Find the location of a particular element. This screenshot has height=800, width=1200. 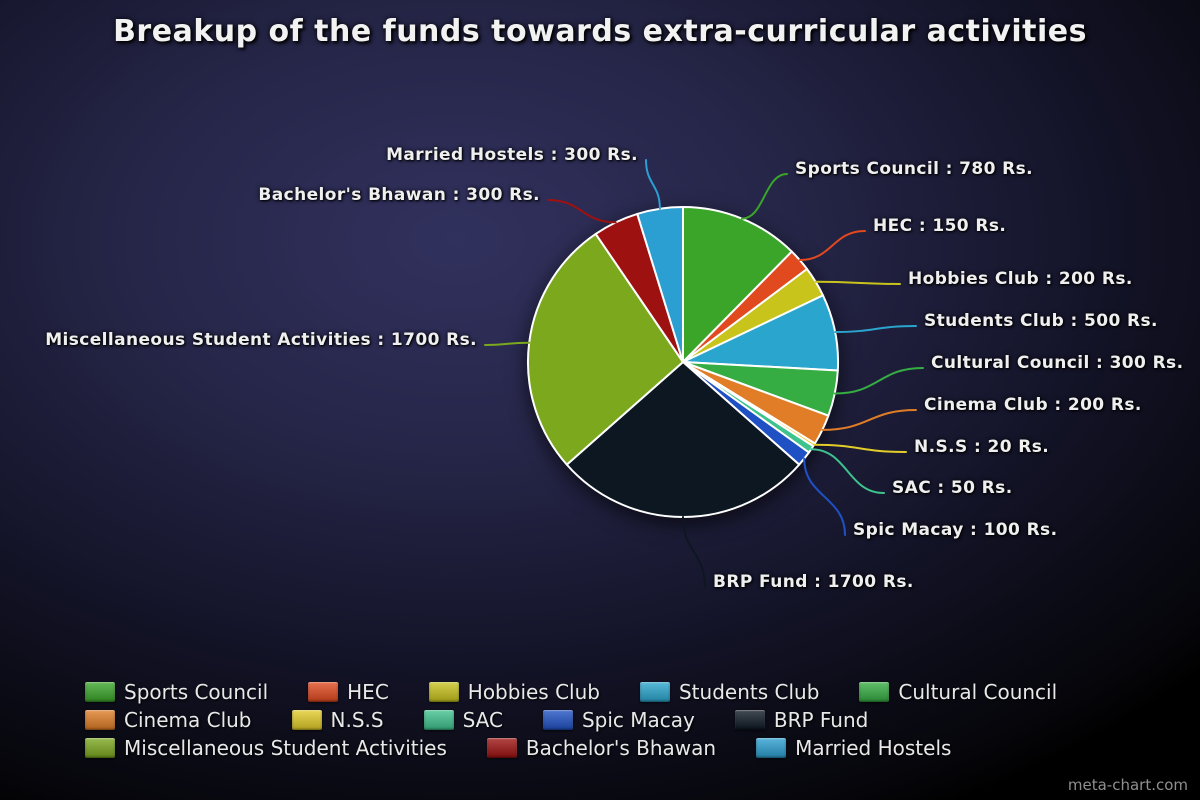

leader-line-hobbies-club is located at coordinates (857, 282).